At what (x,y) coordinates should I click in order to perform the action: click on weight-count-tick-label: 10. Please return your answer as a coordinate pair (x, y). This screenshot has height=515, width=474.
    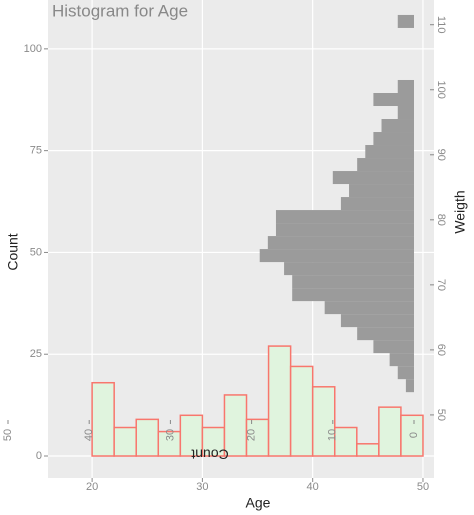
    Looking at the image, I should click on (333, 435).